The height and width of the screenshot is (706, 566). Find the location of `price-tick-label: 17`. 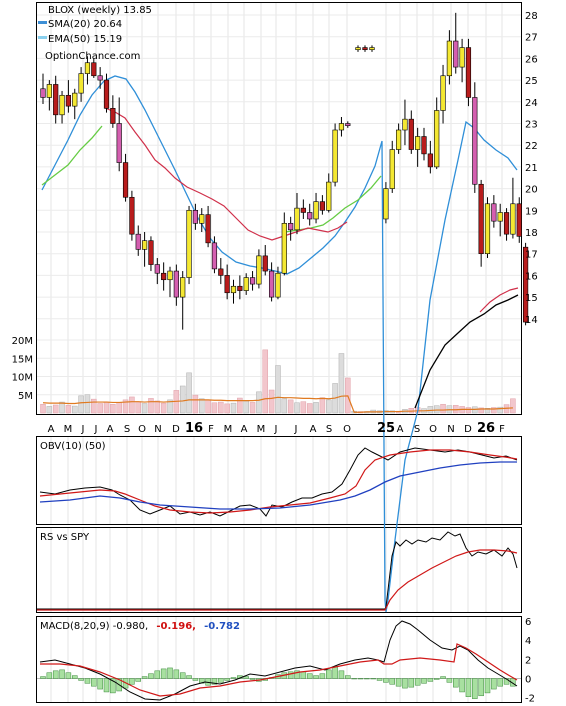

price-tick-label: 17 is located at coordinates (531, 255).